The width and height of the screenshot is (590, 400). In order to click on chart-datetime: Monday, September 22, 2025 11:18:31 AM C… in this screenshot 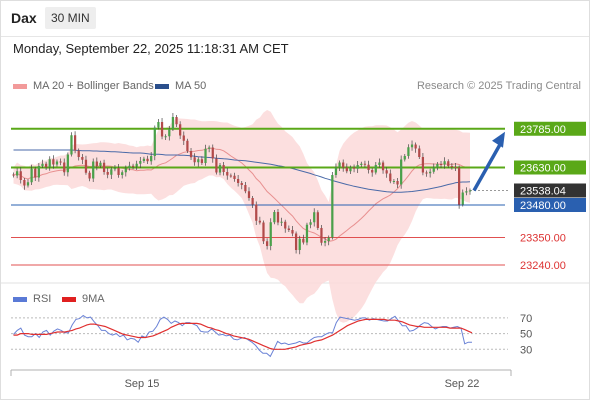, I will do `click(151, 48)`.